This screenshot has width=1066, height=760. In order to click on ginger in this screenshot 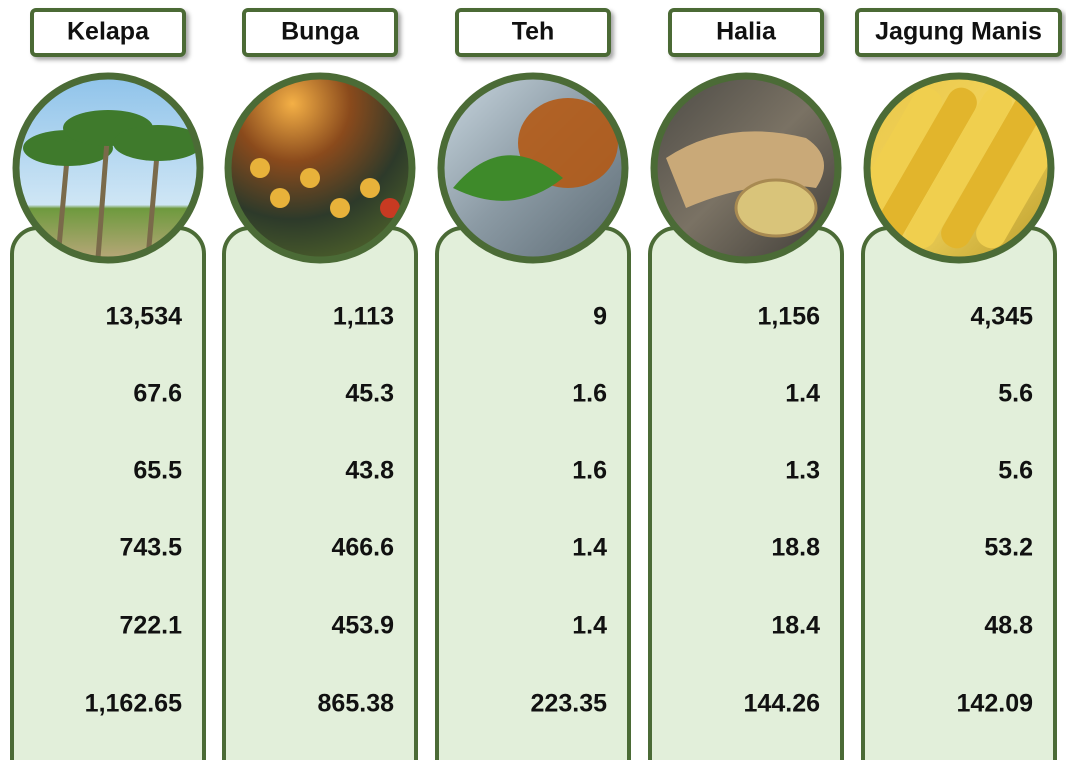, I will do `click(745, 170)`.